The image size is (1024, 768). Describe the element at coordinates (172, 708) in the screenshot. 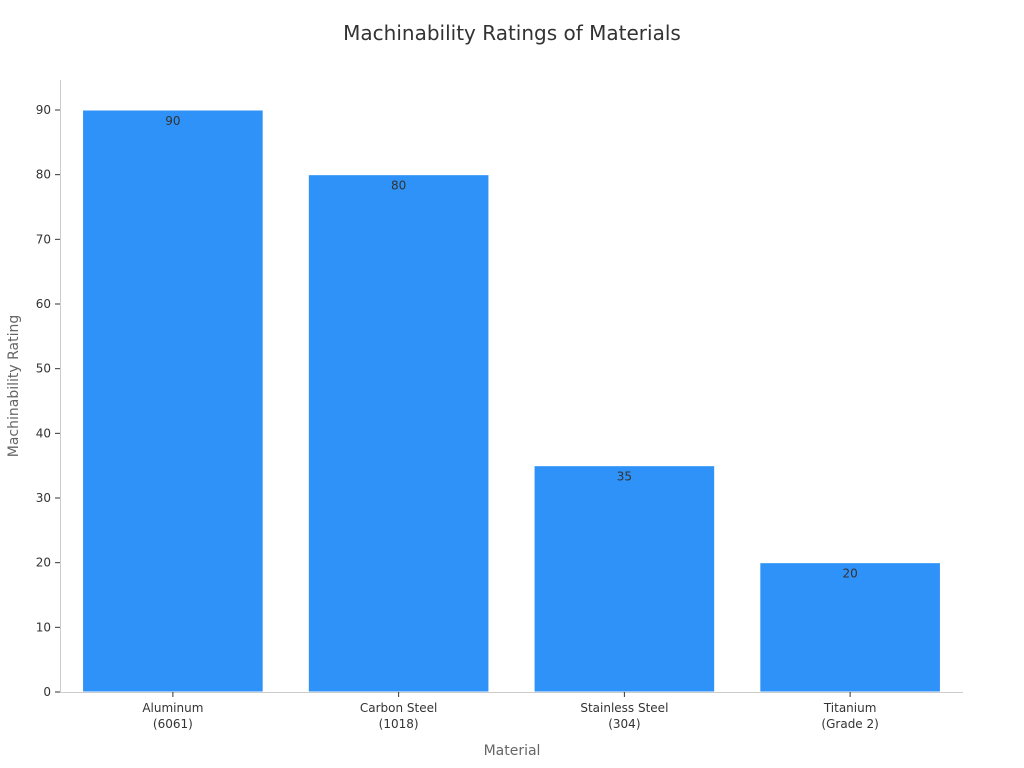

I see `x-tick-label-0-line-0: Aluminum` at that location.